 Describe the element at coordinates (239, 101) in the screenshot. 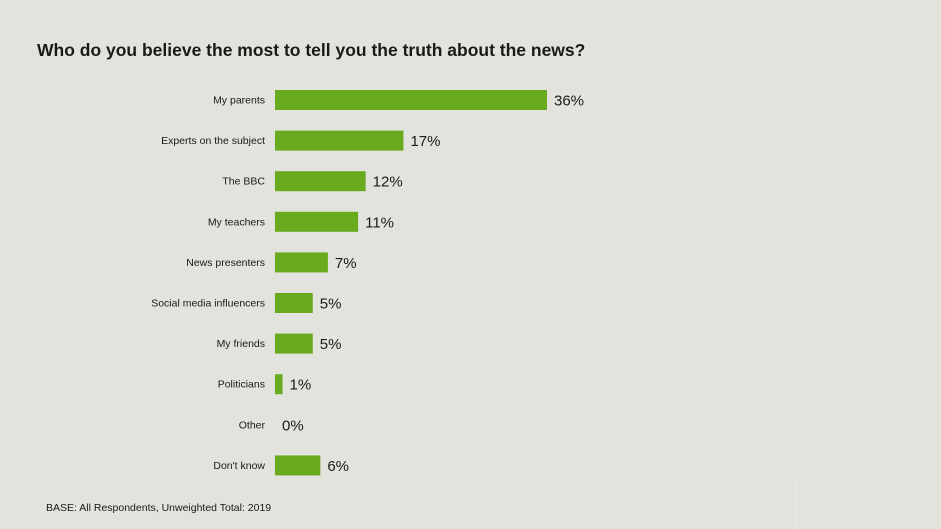

I see `category-label: My parents` at that location.